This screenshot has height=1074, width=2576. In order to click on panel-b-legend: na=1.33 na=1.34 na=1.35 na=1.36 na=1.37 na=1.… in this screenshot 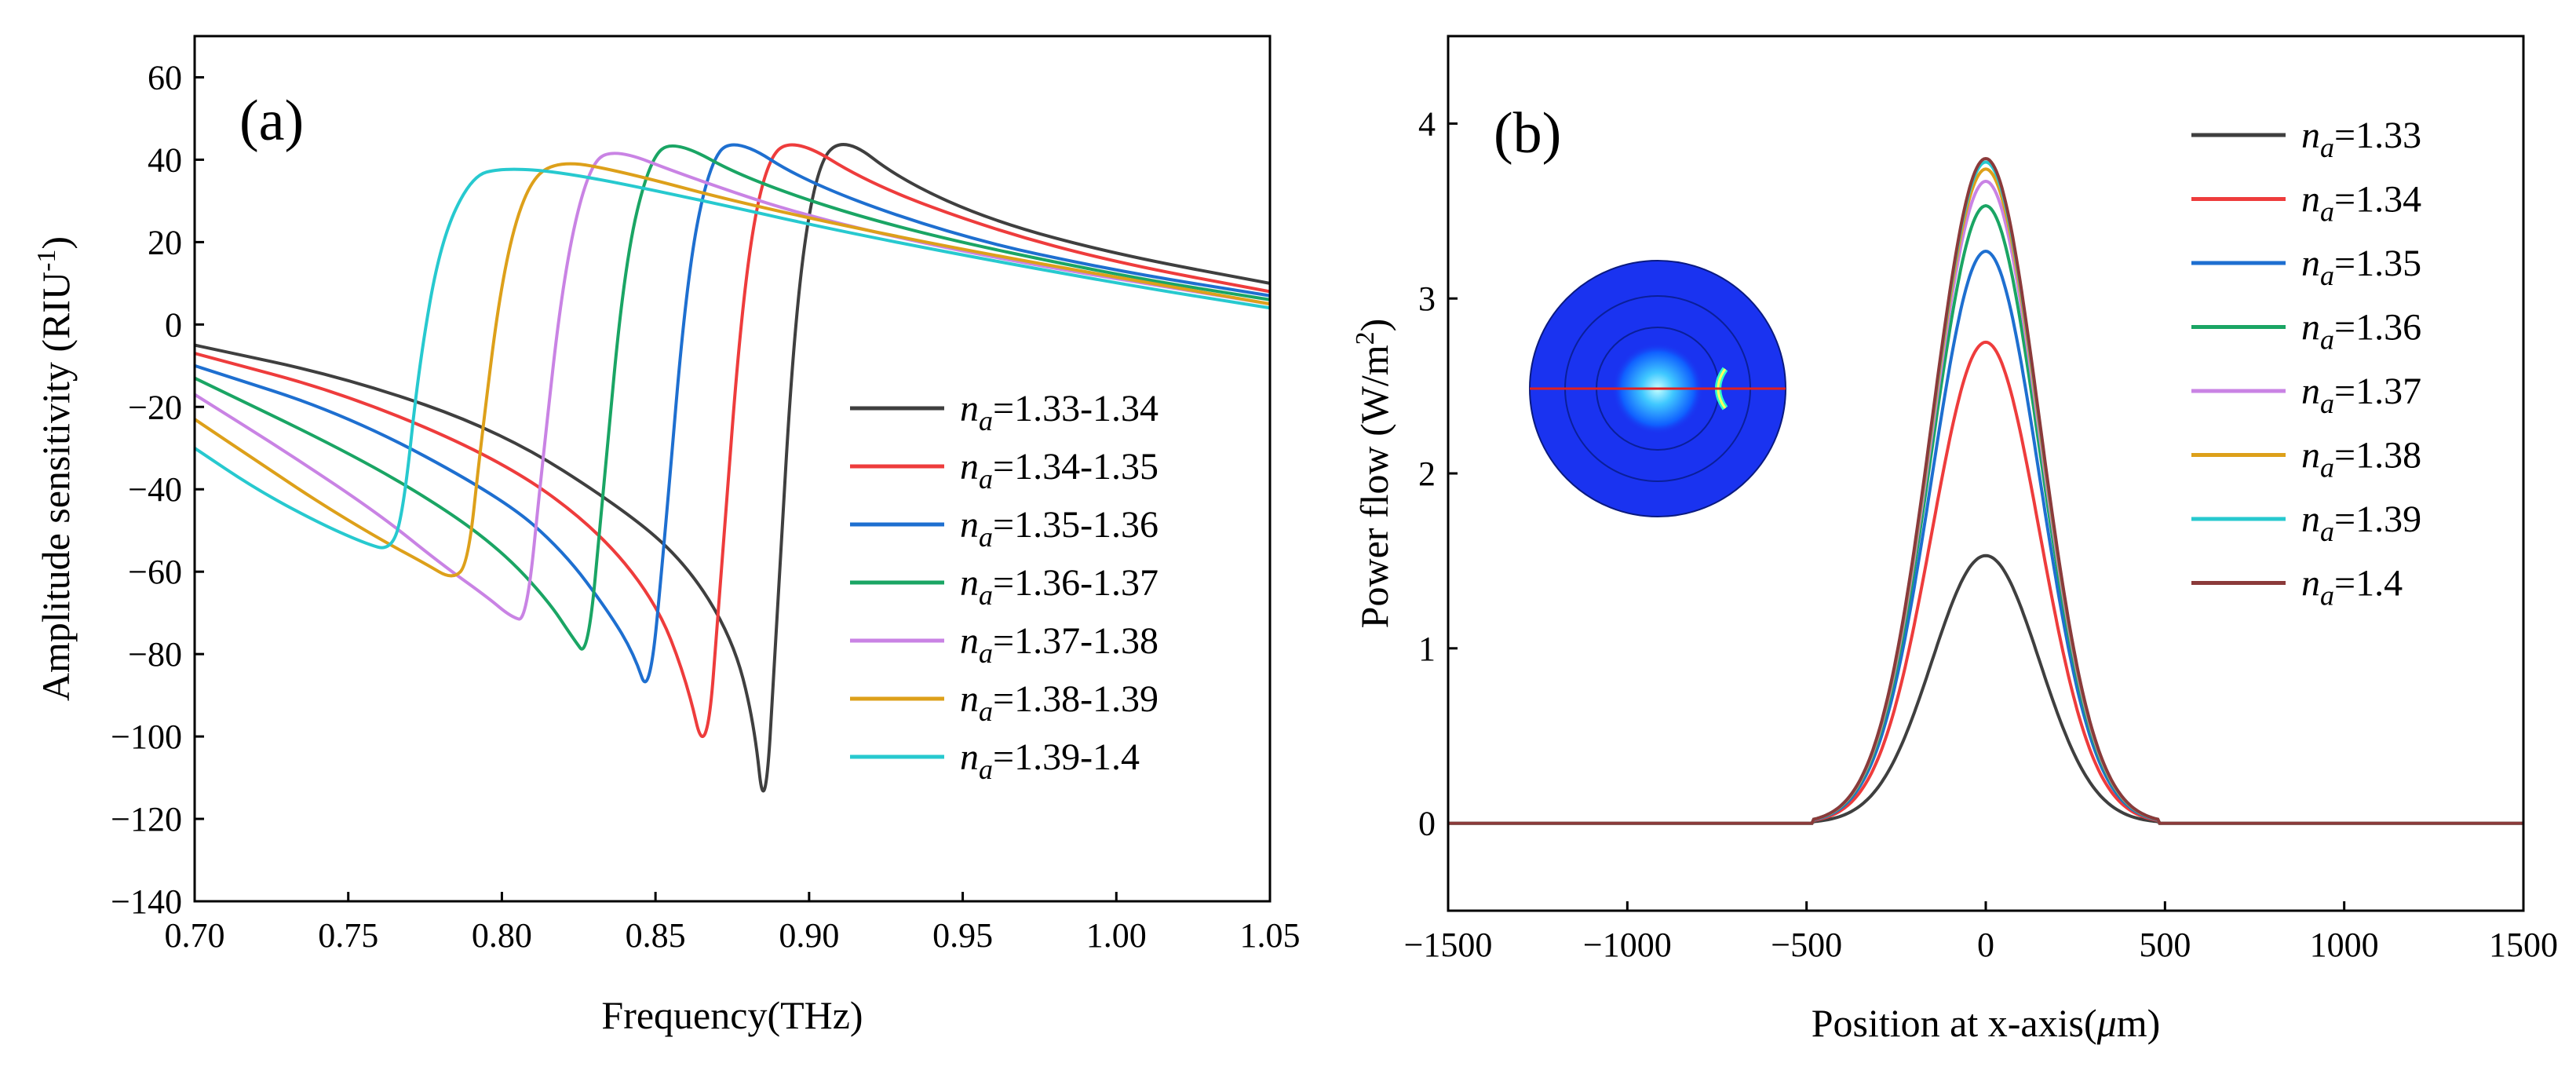, I will do `click(2306, 363)`.